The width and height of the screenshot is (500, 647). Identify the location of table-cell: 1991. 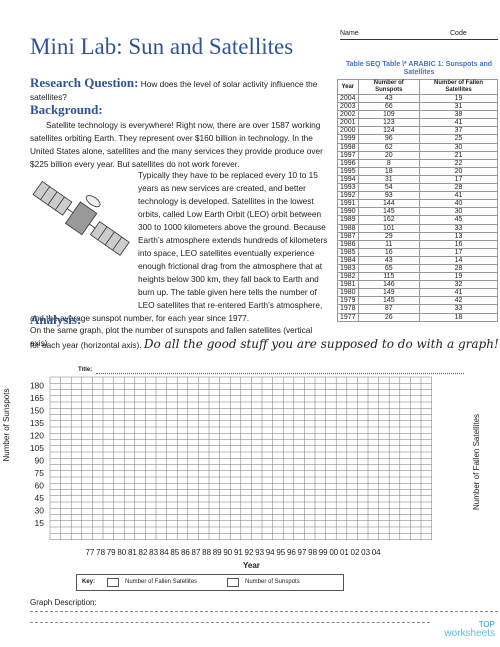
(348, 204).